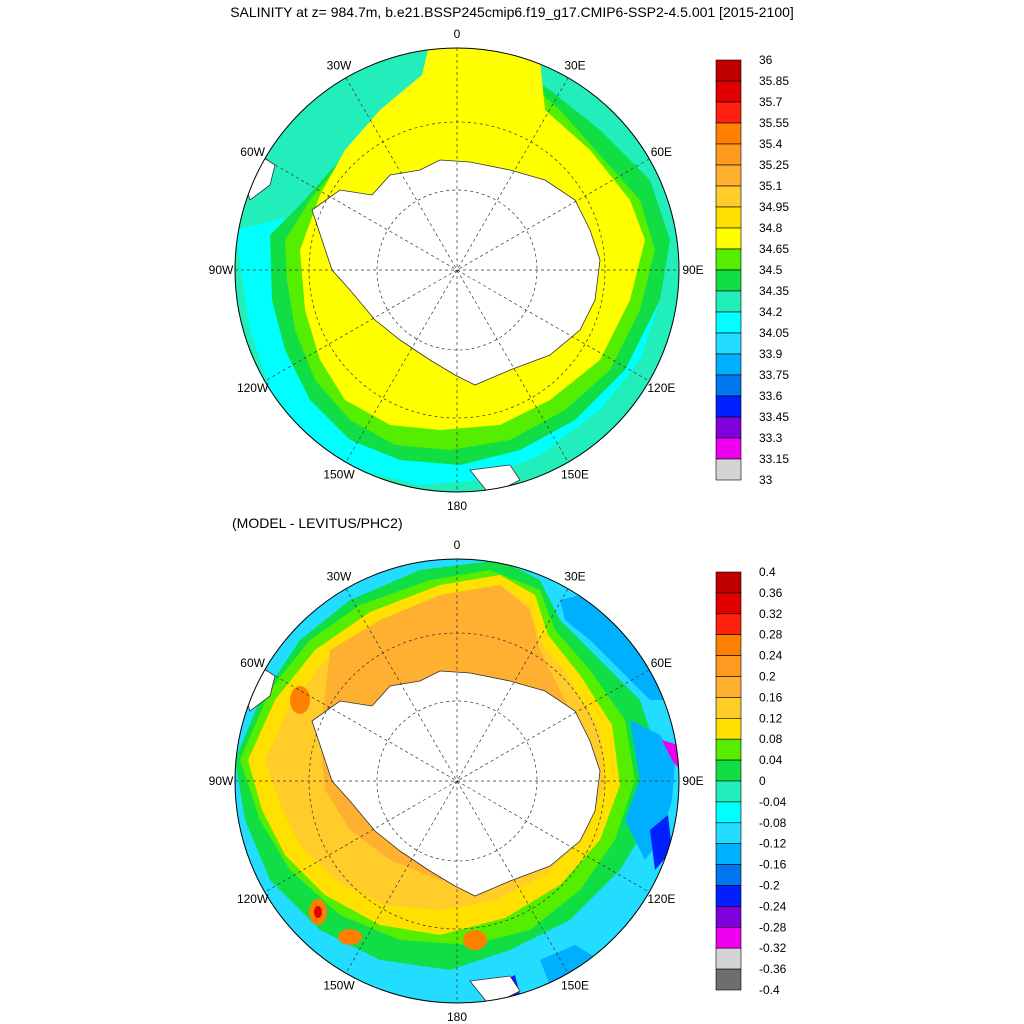  What do you see at coordinates (773, 927) in the screenshot?
I see `colorbar-level-label: -0.28` at bounding box center [773, 927].